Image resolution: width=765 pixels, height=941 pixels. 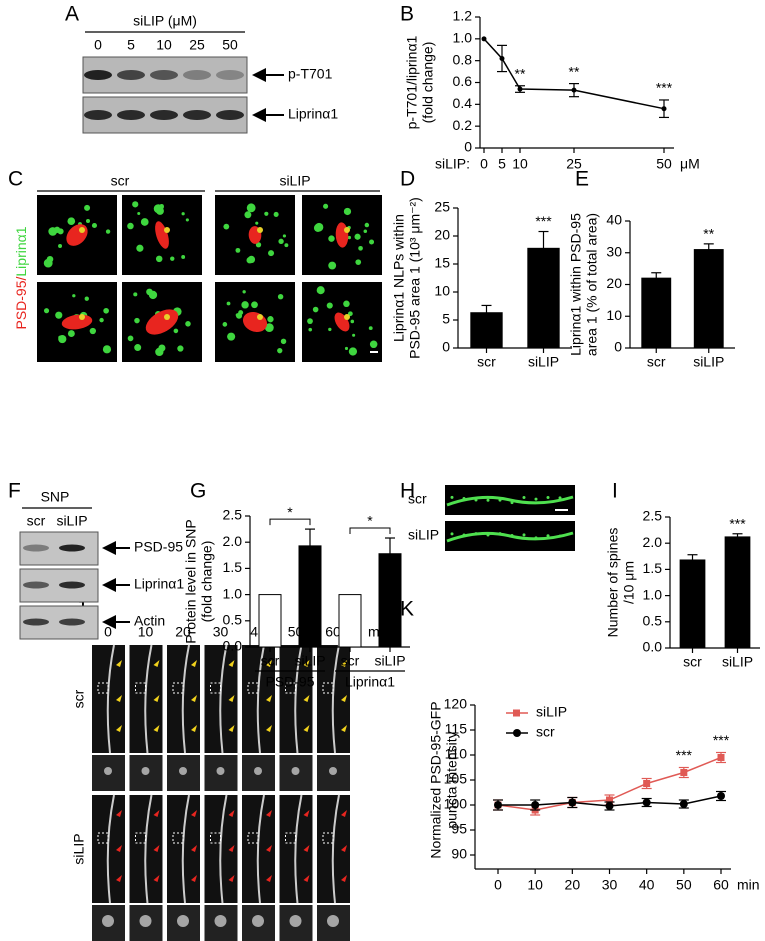 What do you see at coordinates (270, 661) in the screenshot?
I see `x-tick-label: scr` at bounding box center [270, 661].